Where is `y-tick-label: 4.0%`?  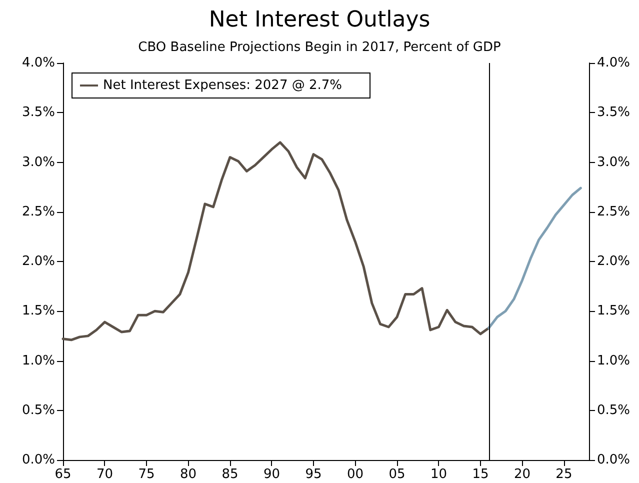
y-tick-label: 4.0% is located at coordinates (38, 63).